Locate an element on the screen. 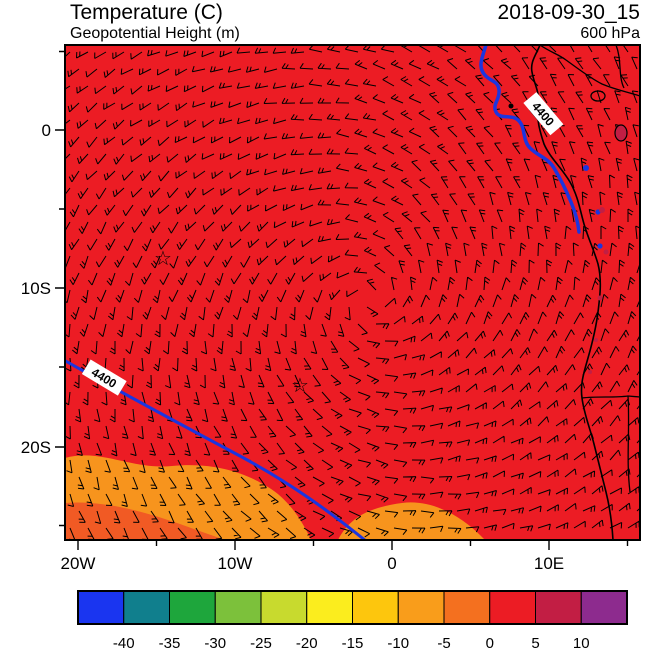  colorbar-tick-label: -15 is located at coordinates (353, 643).